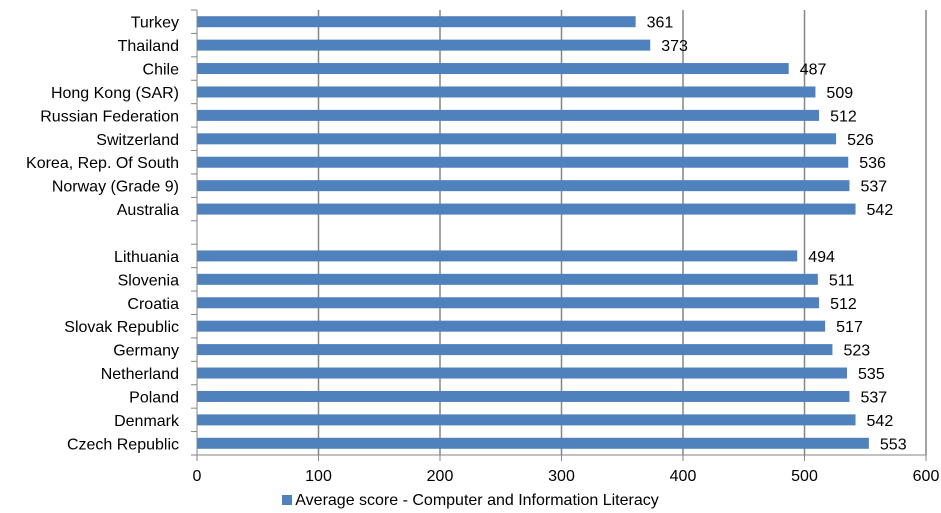 The image size is (941, 513). Describe the element at coordinates (561, 476) in the screenshot. I see `x-tick-label: 300` at that location.